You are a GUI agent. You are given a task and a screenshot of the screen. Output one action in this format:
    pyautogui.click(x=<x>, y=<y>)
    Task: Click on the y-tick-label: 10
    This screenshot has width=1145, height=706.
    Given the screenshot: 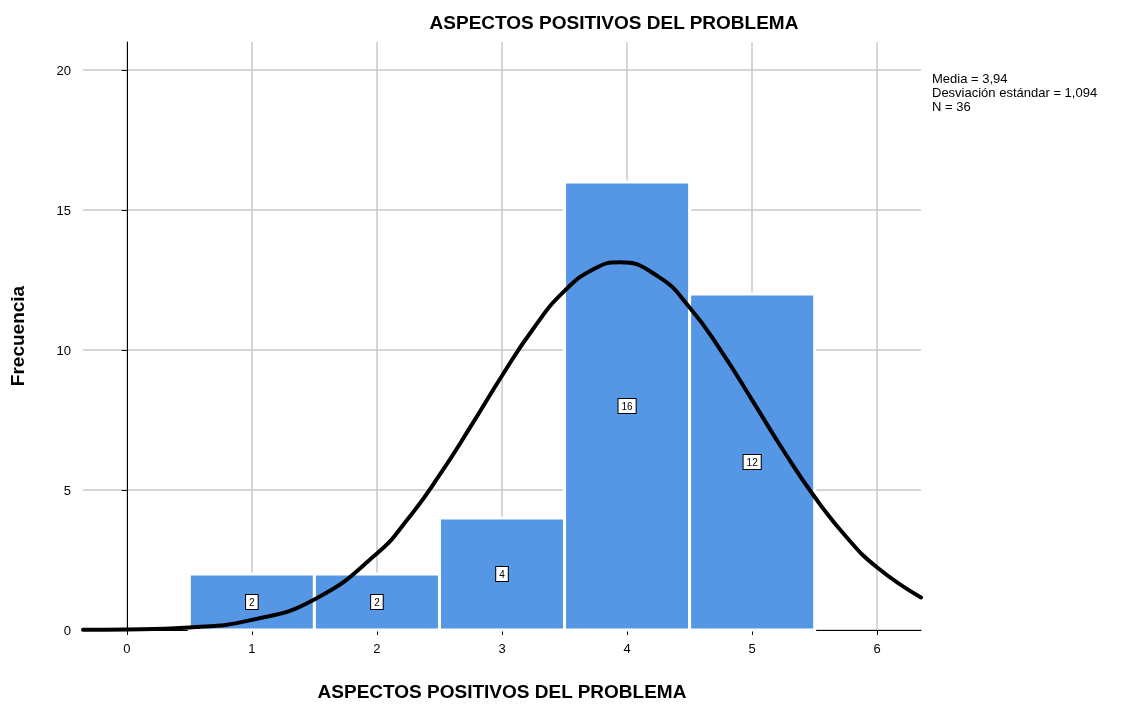 What is the action you would take?
    pyautogui.click(x=63, y=350)
    